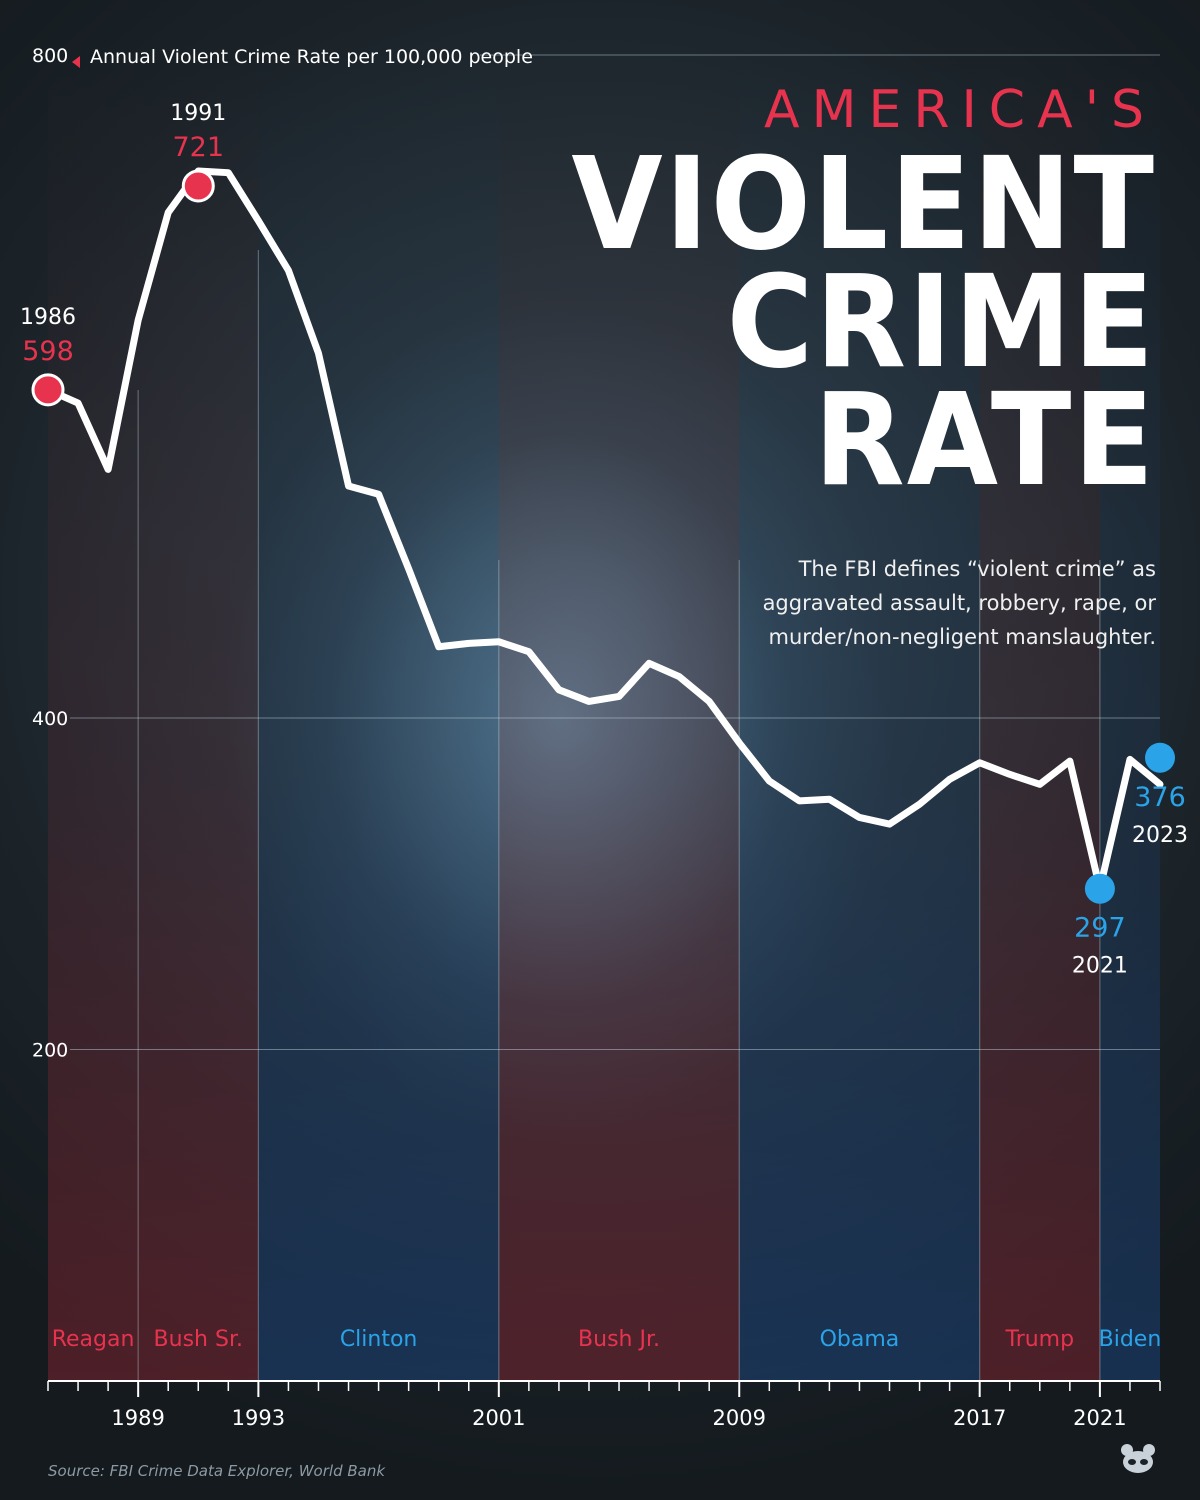 The height and width of the screenshot is (1500, 1200). What do you see at coordinates (198, 1339) in the screenshot?
I see `presidency-label: Bush Sr.` at bounding box center [198, 1339].